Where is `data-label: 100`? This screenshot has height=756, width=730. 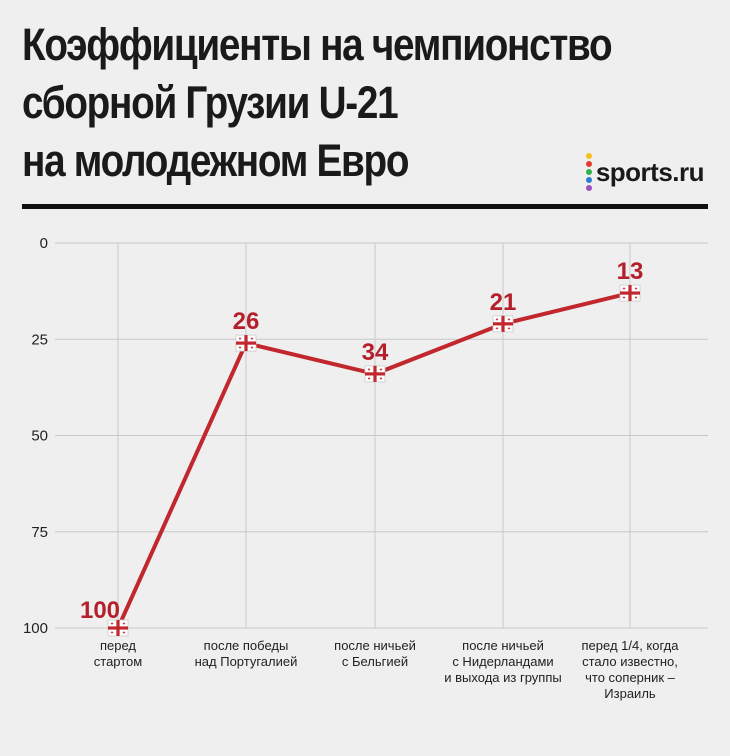 data-label: 100 is located at coordinates (100, 610).